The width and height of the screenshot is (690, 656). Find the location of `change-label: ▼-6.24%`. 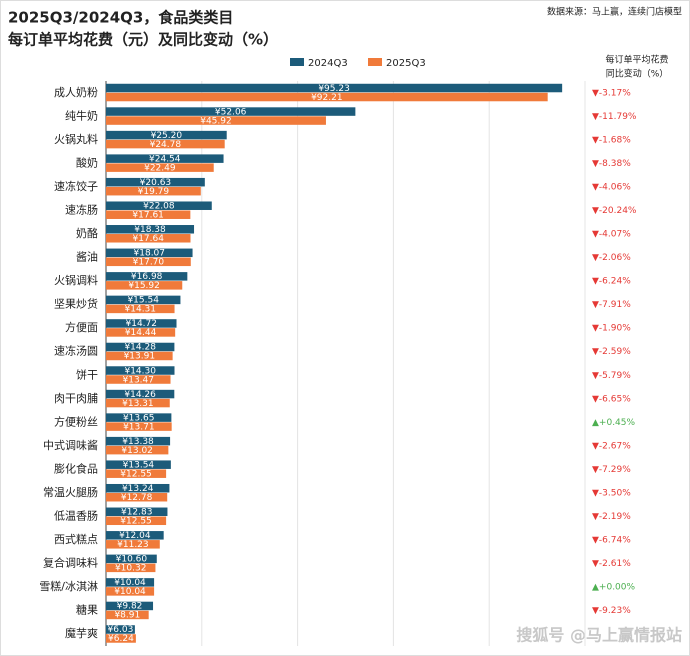

change-label: ▼-6.24% is located at coordinates (611, 282).